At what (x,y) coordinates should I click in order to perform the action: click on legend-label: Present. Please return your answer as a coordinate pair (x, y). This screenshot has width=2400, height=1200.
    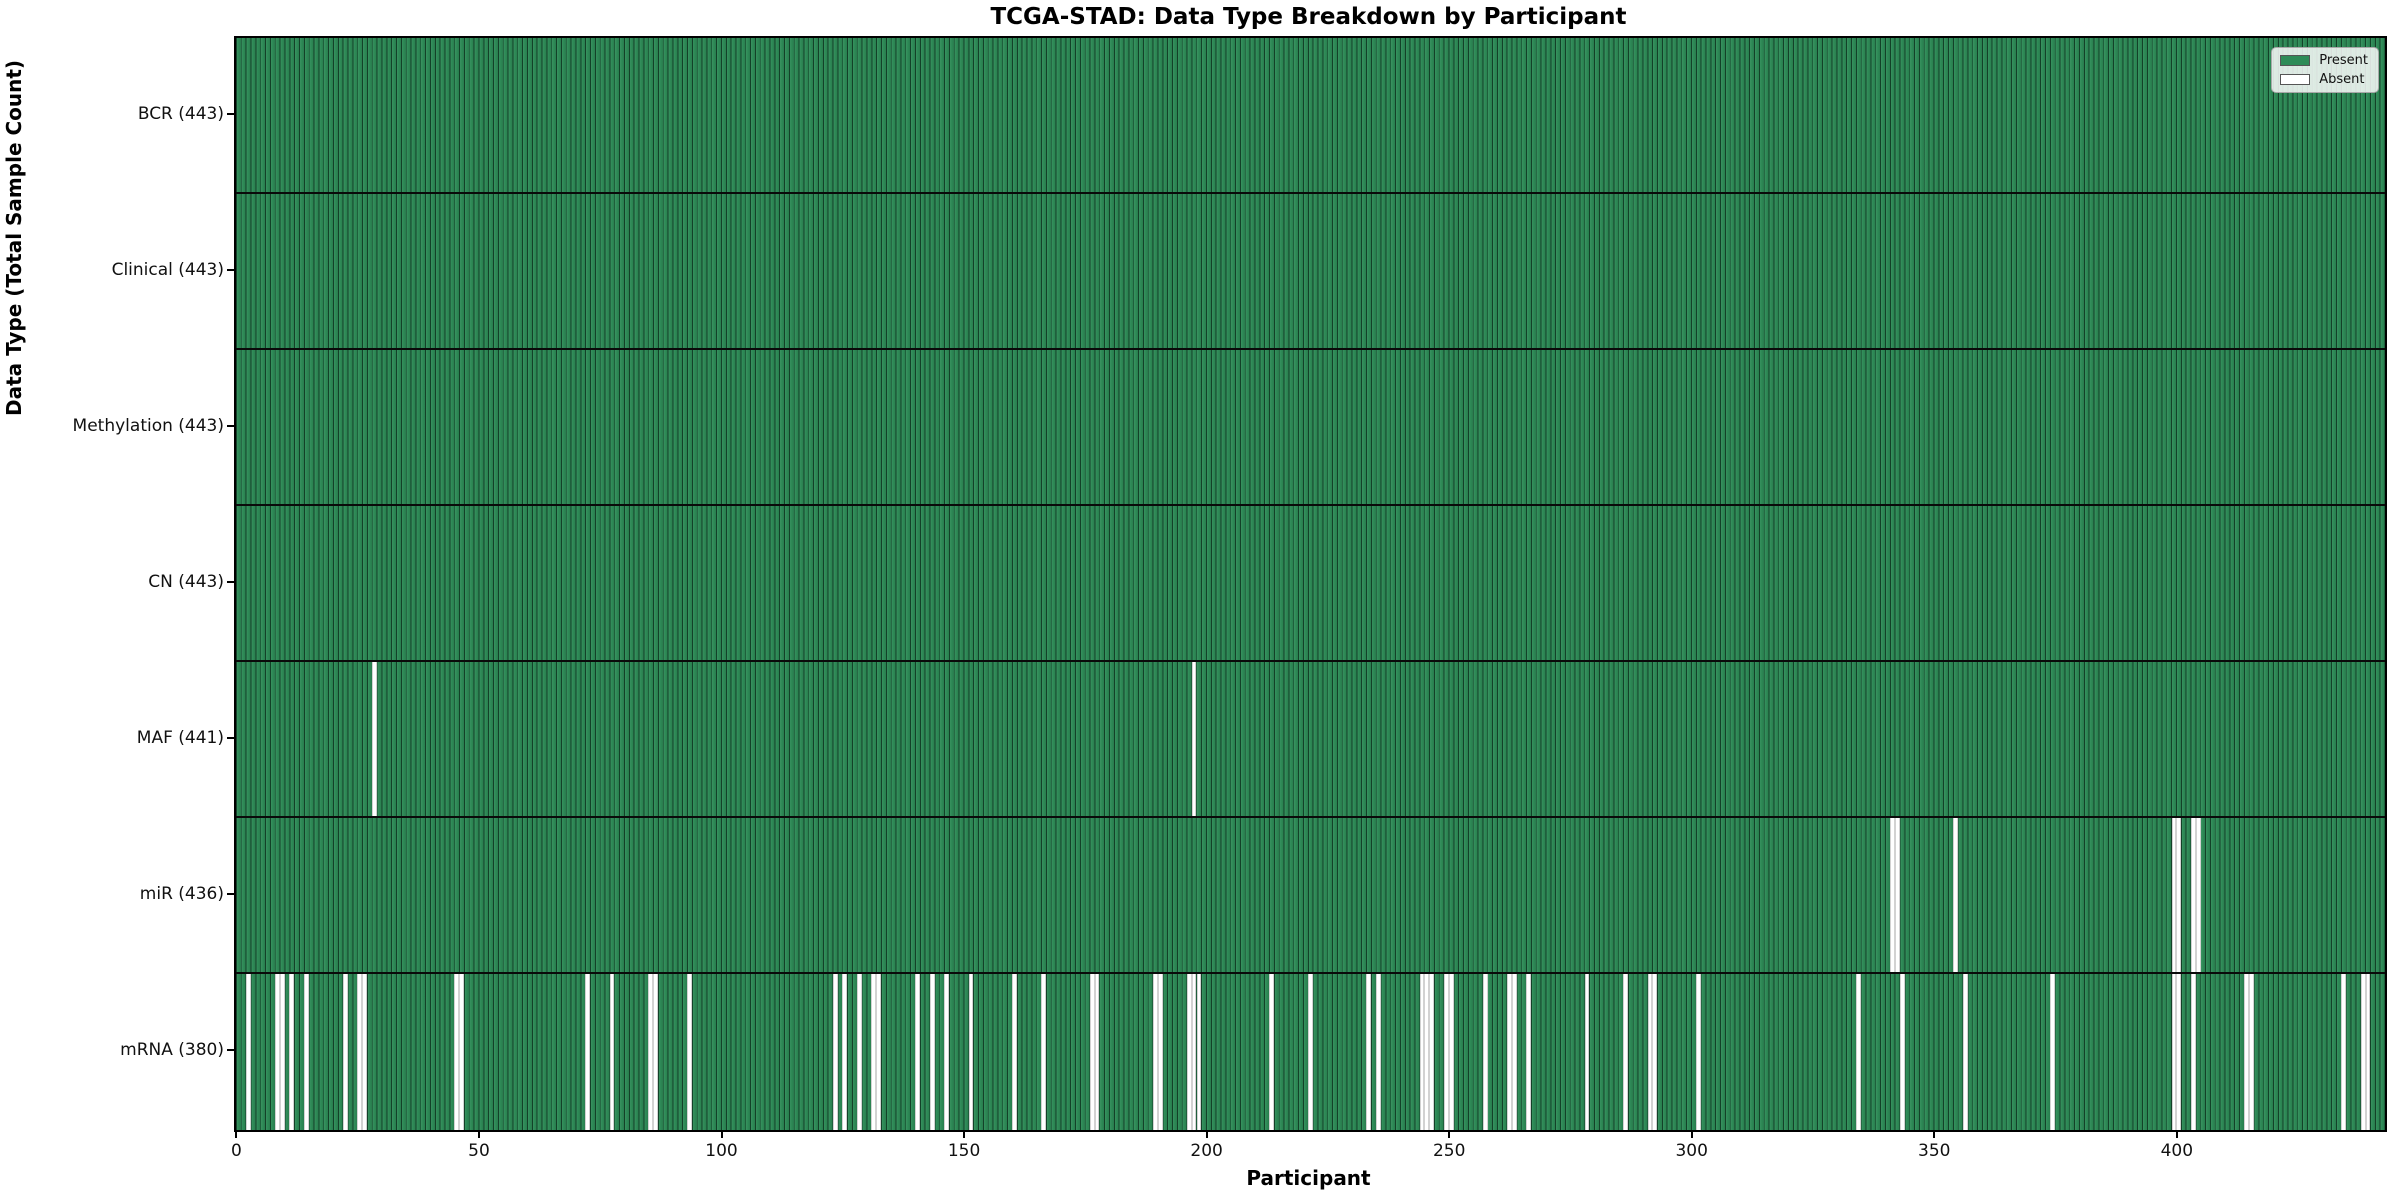
    Looking at the image, I should click on (2343, 60).